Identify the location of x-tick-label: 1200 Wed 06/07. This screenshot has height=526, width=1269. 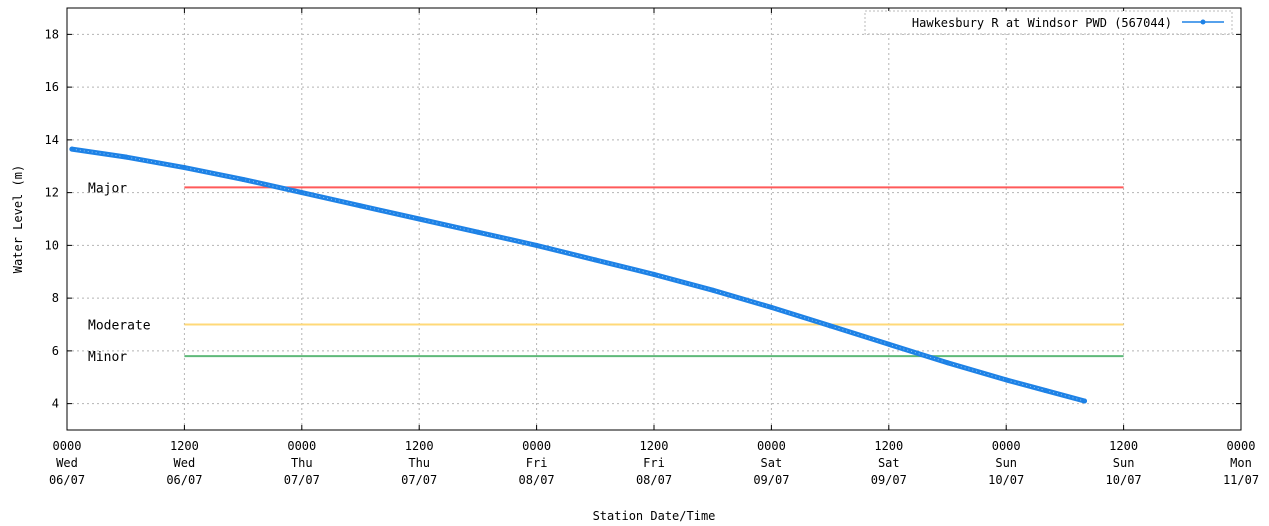
(184, 463).